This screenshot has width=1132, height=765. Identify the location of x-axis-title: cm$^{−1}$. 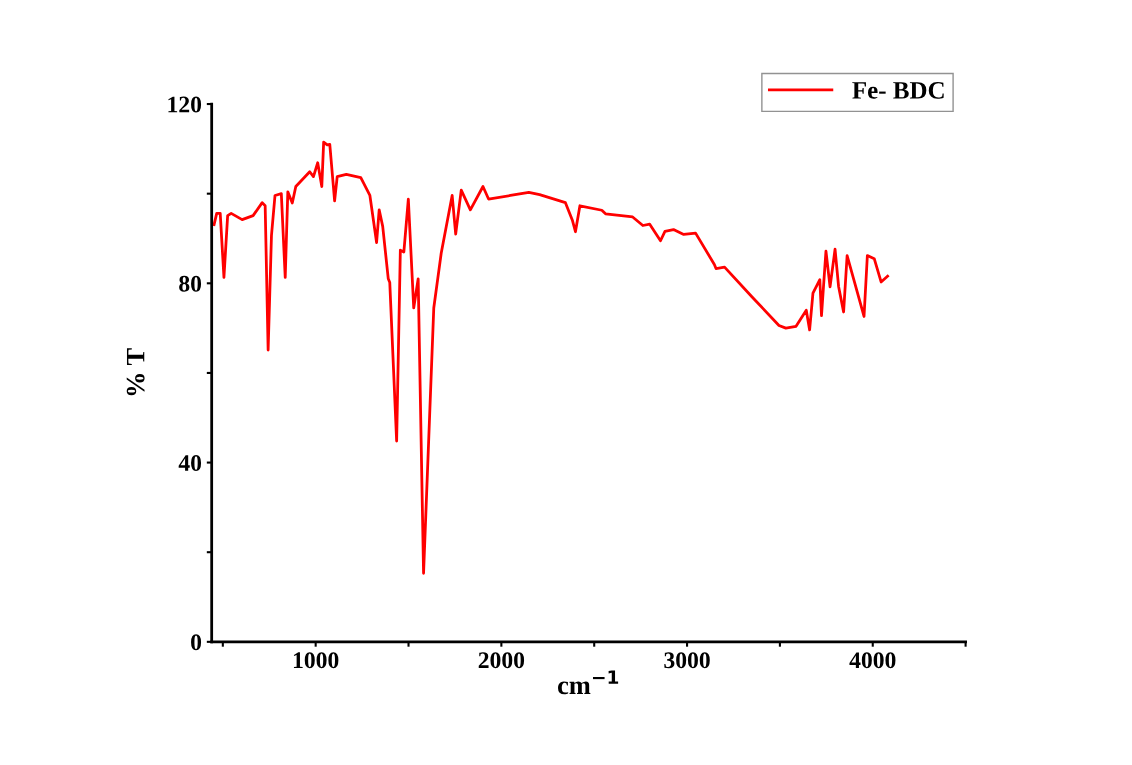
(588, 682).